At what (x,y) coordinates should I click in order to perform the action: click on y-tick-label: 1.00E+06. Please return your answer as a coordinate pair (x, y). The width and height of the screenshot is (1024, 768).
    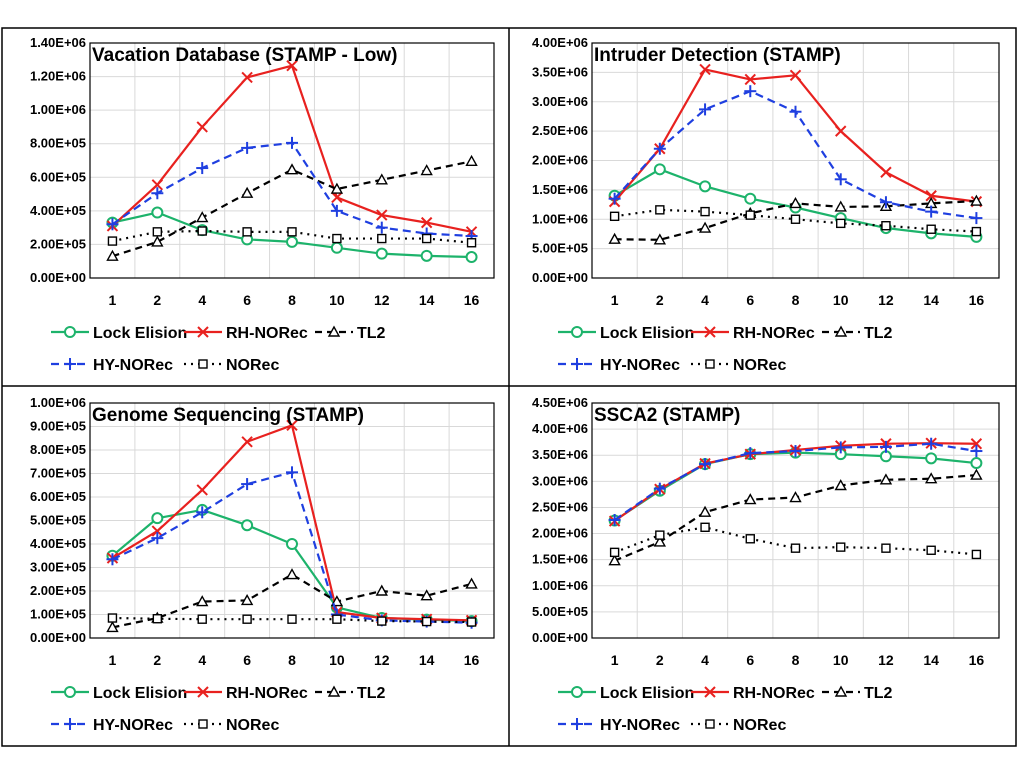
    Looking at the image, I should click on (58, 402).